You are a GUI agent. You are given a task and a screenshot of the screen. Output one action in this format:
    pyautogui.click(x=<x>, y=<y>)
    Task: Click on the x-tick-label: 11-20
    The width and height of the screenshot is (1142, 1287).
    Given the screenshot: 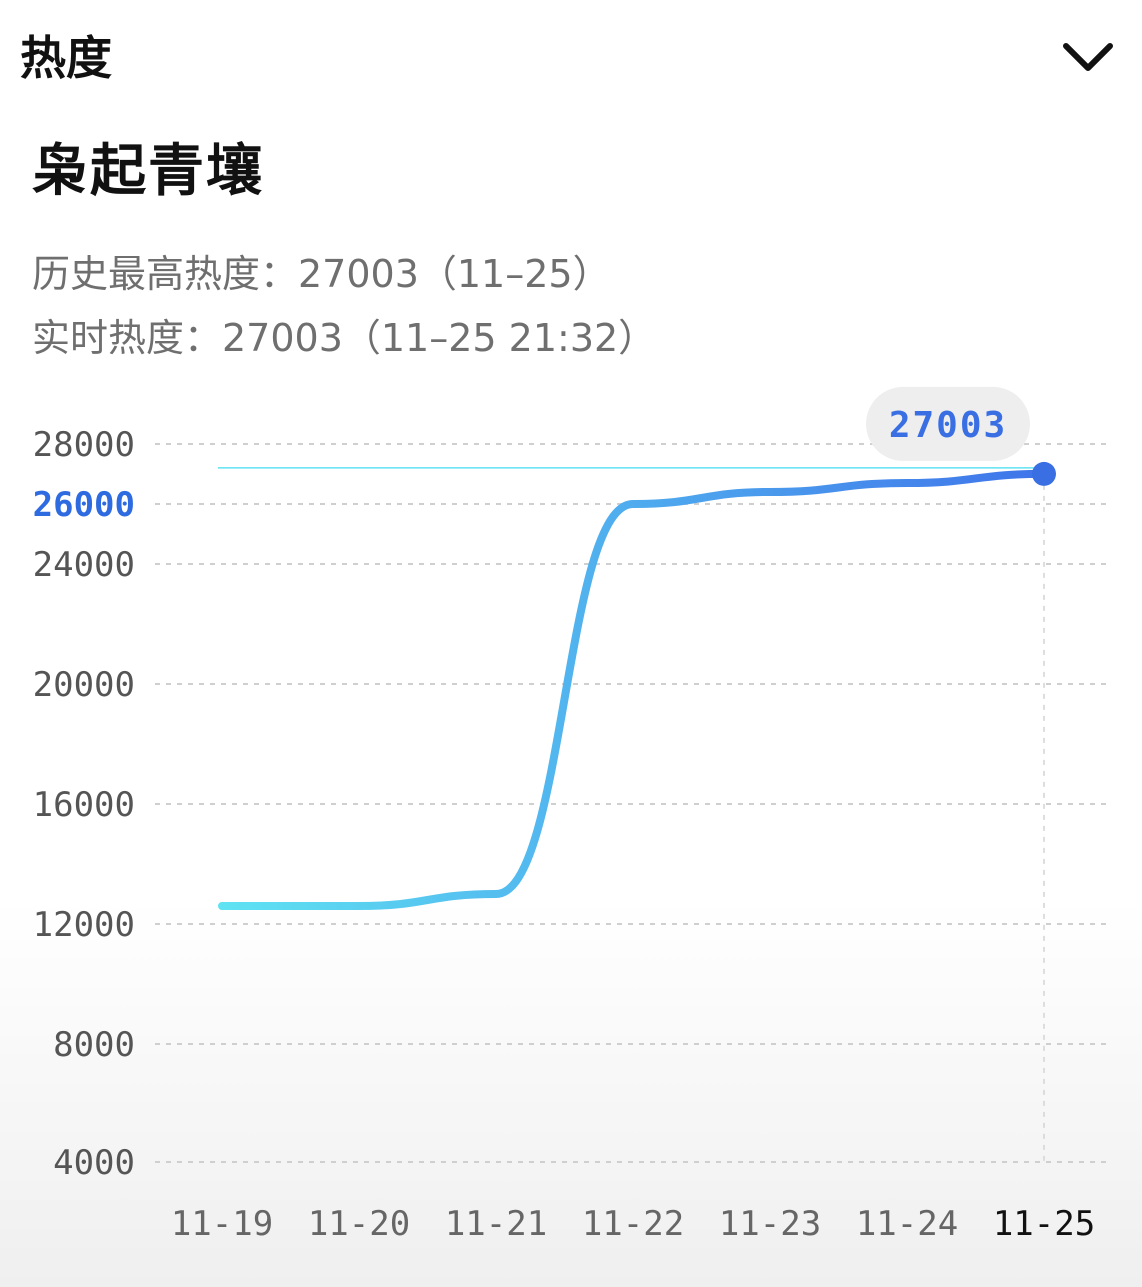 What is the action you would take?
    pyautogui.click(x=359, y=1224)
    